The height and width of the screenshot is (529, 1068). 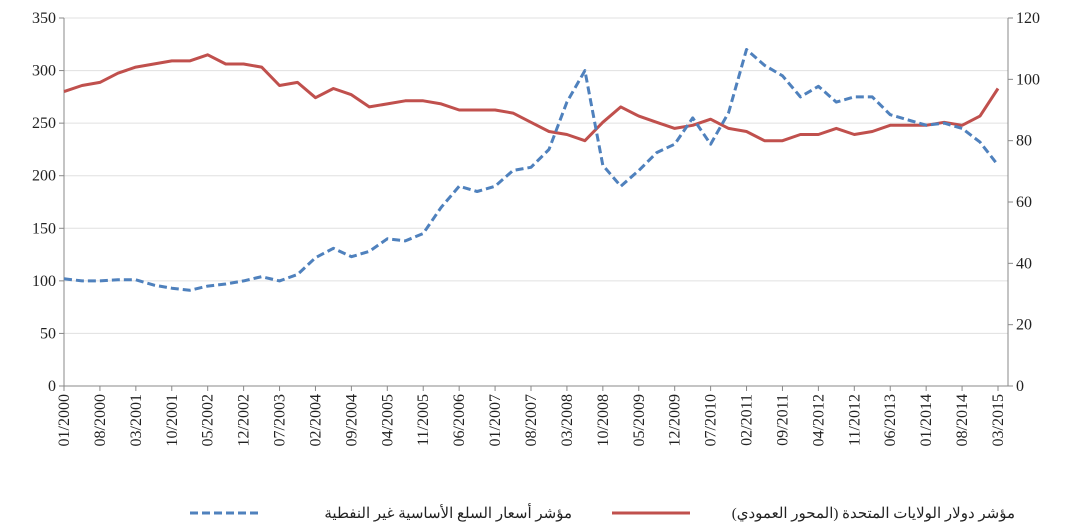 I want to click on x-tick-label: 07/2010, so click(x=711, y=420).